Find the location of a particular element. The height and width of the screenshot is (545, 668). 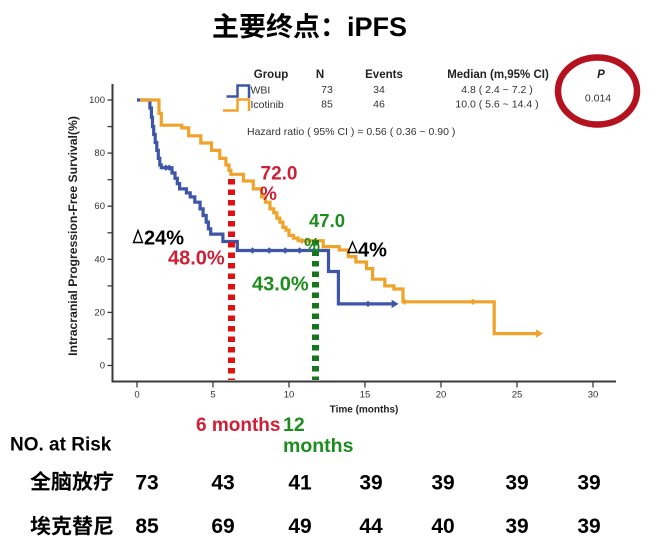

svg-text: 80 is located at coordinates (99, 153).